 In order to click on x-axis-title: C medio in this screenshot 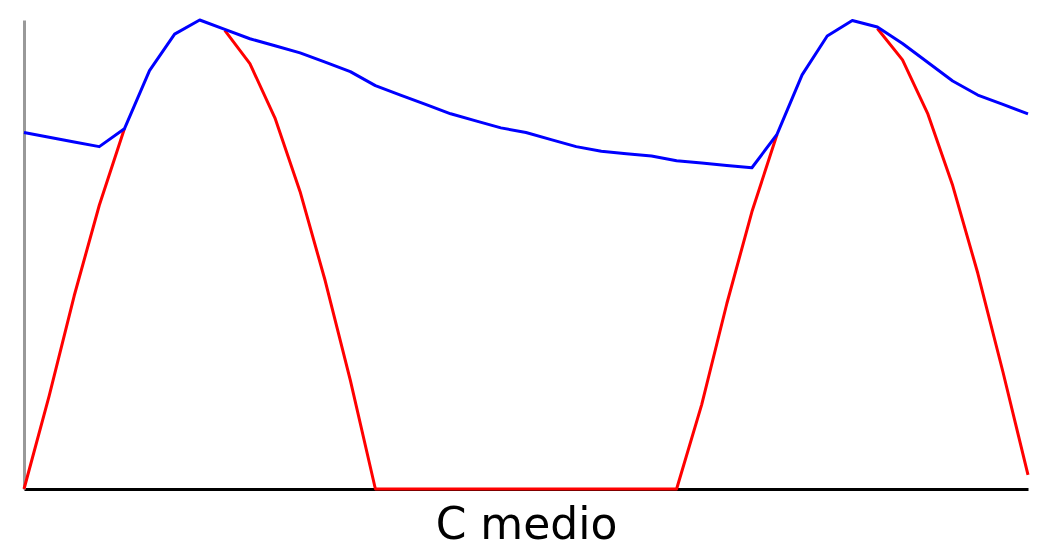, I will do `click(526, 523)`.